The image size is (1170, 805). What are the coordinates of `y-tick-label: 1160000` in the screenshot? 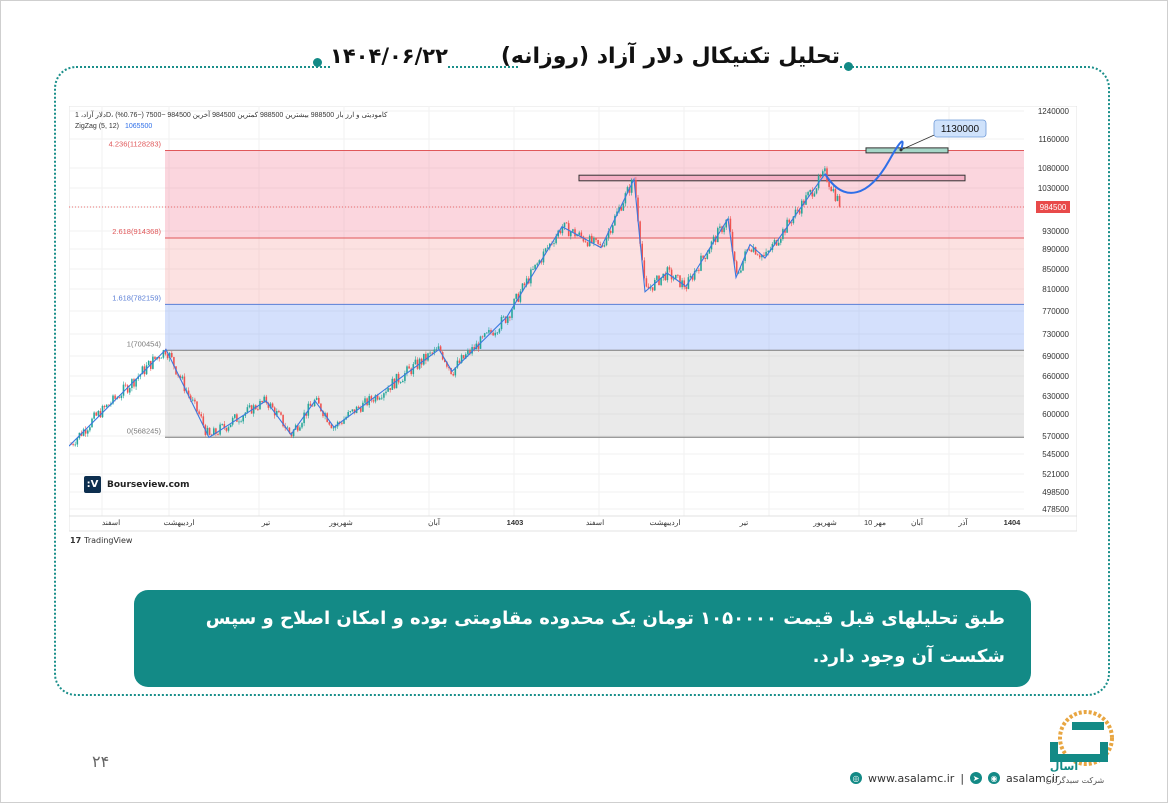 It's located at (1053, 139).